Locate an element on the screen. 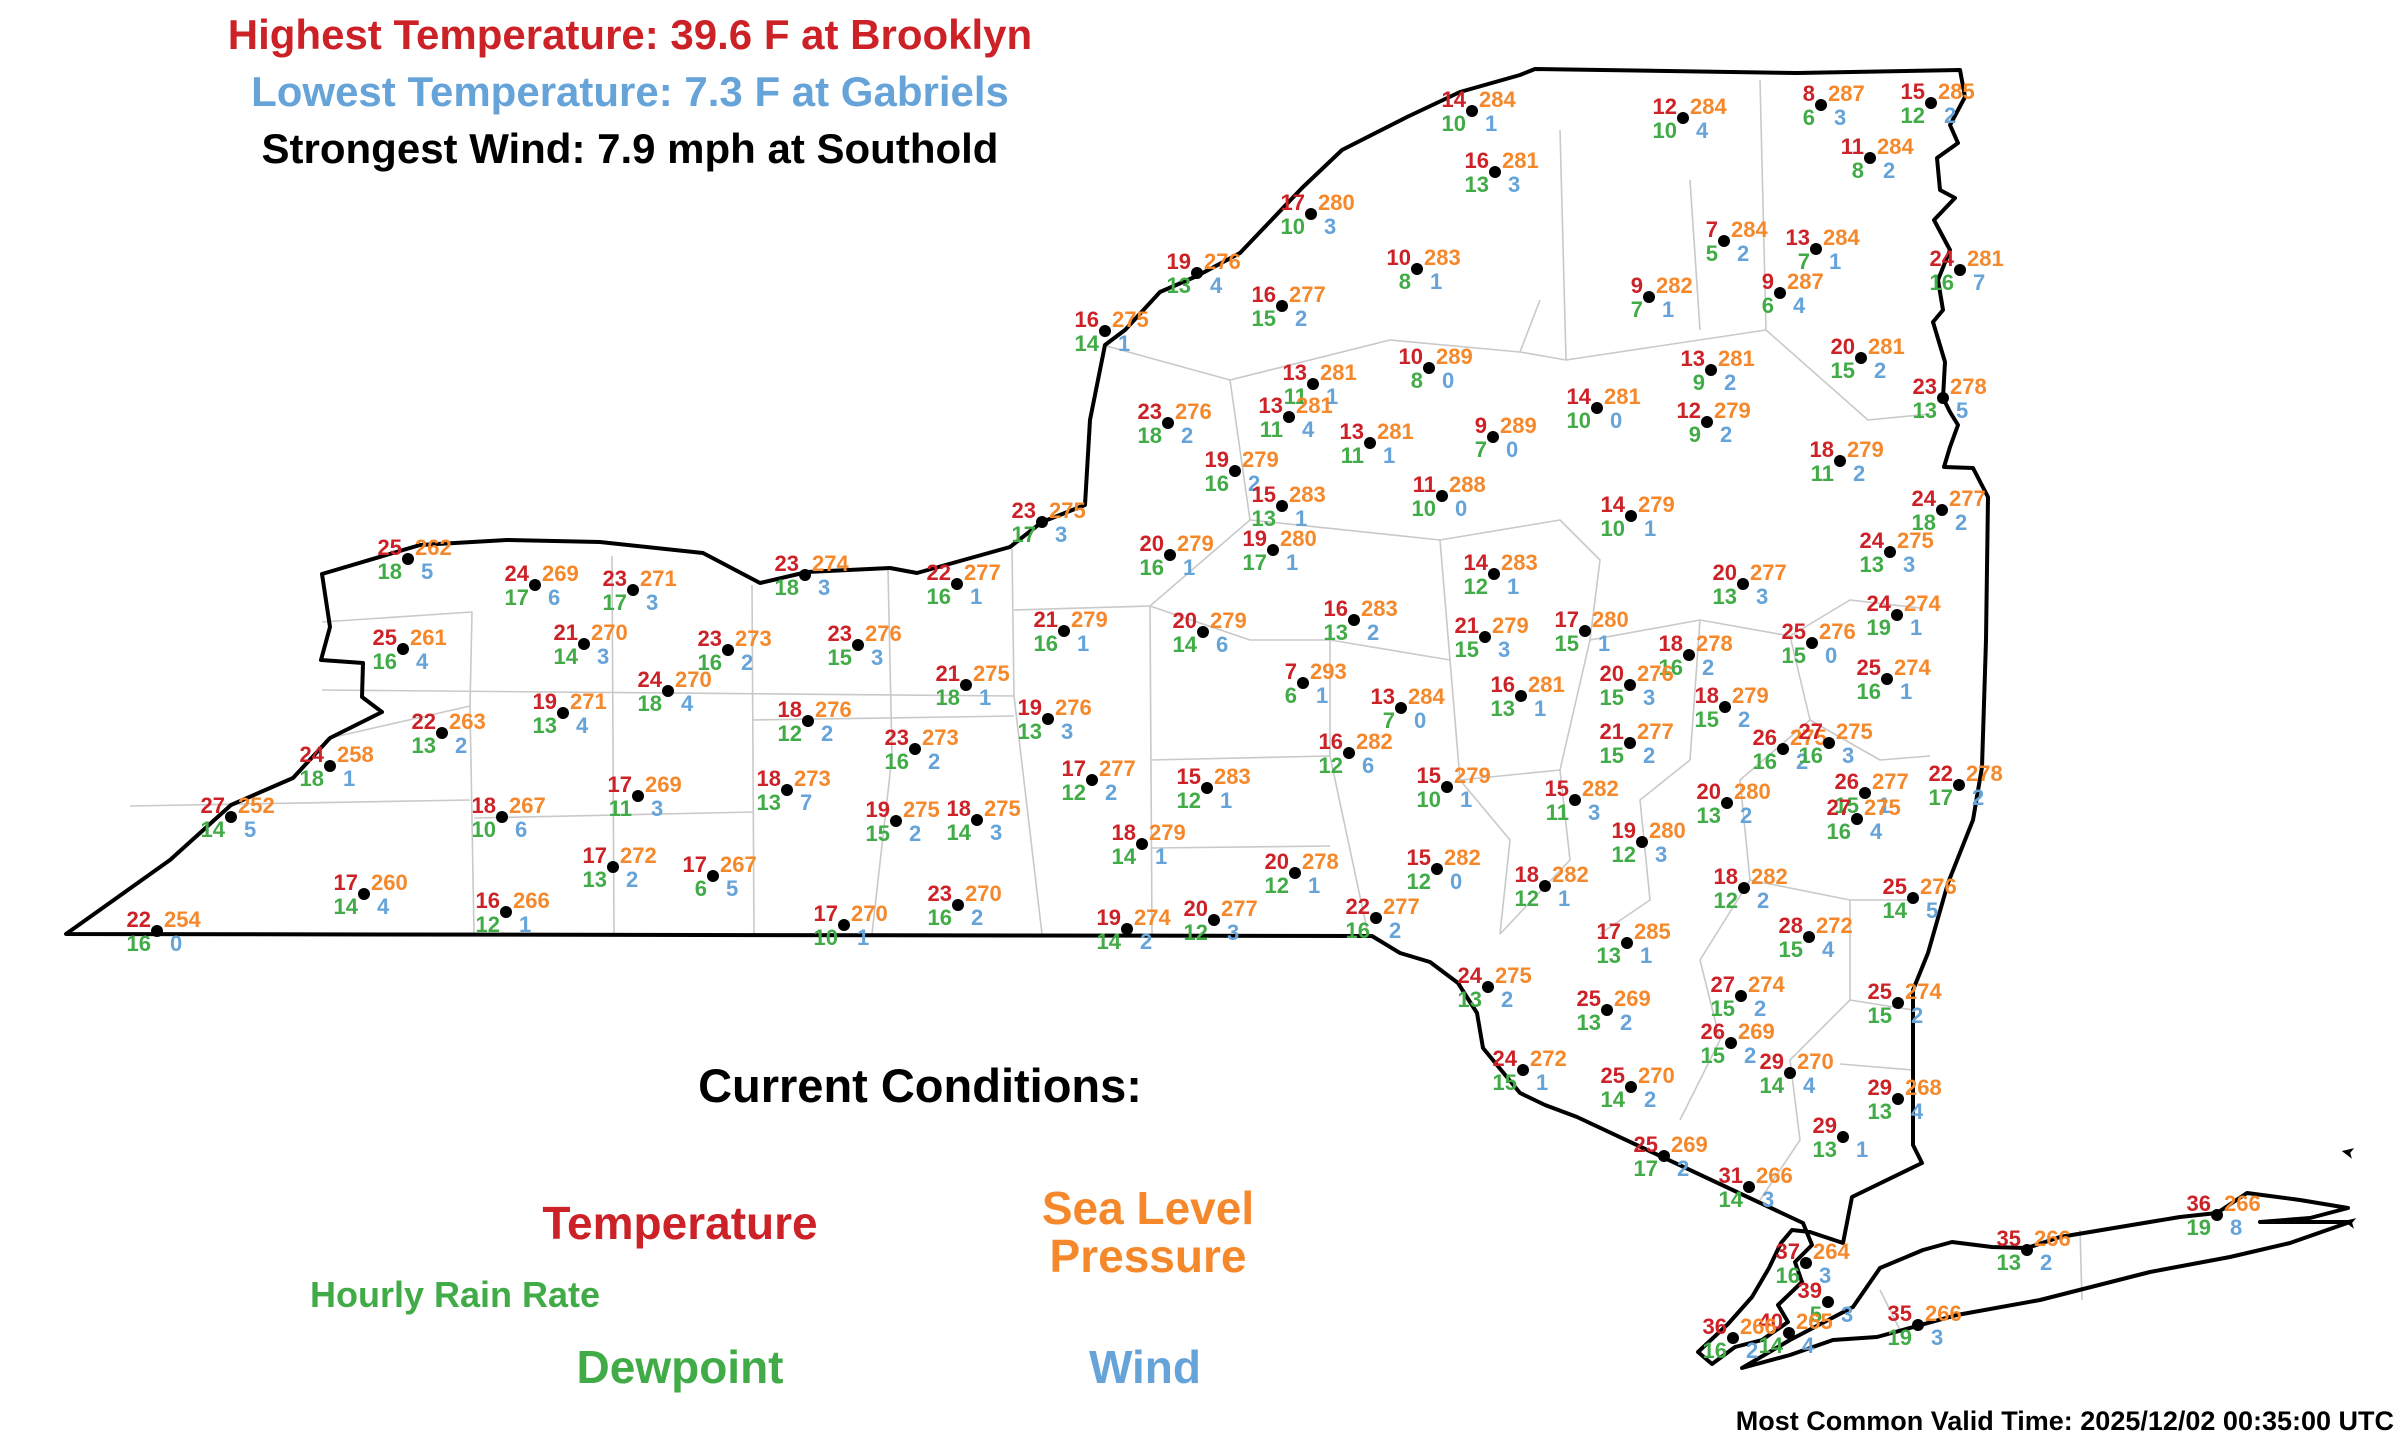 The image size is (2400, 1450). station-pressure: 264 is located at coordinates (1831, 1251).